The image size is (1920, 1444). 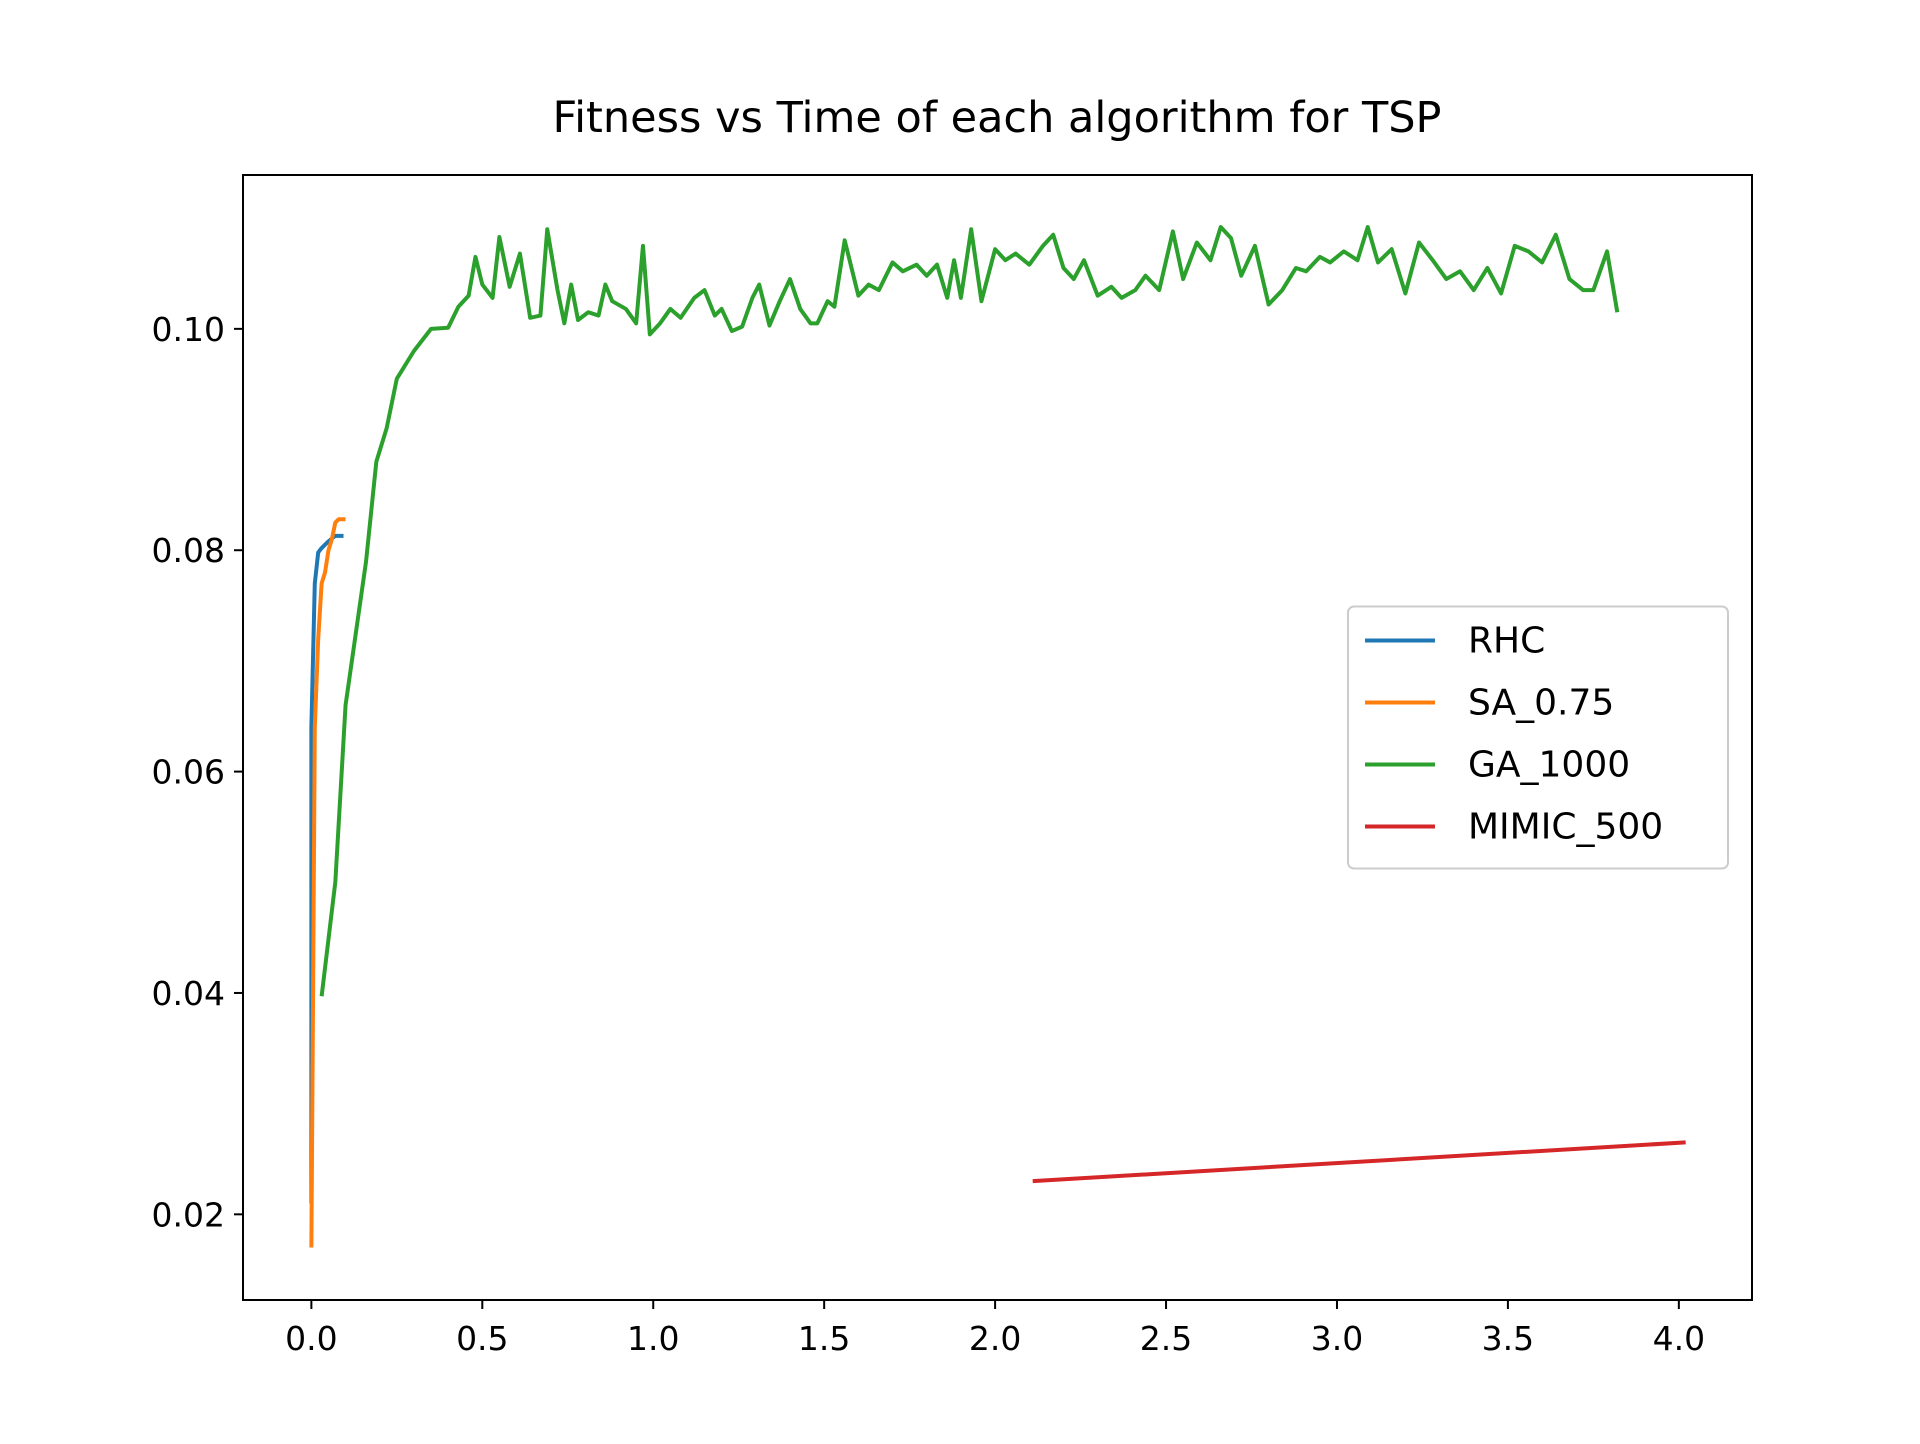 What do you see at coordinates (1541, 703) in the screenshot?
I see `legend-label: SA_0.75` at bounding box center [1541, 703].